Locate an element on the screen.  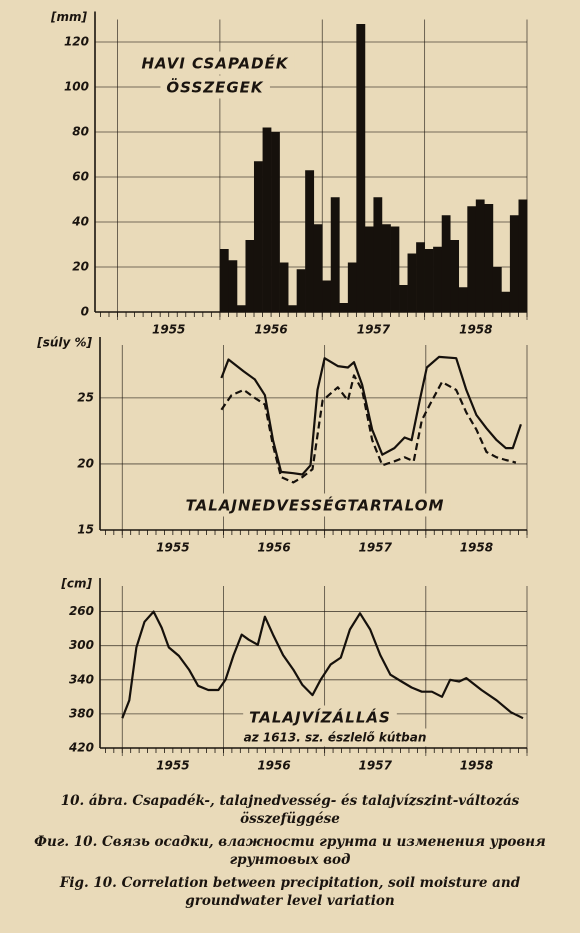
y-tick-label: 340 is located at coordinates (81, 679).